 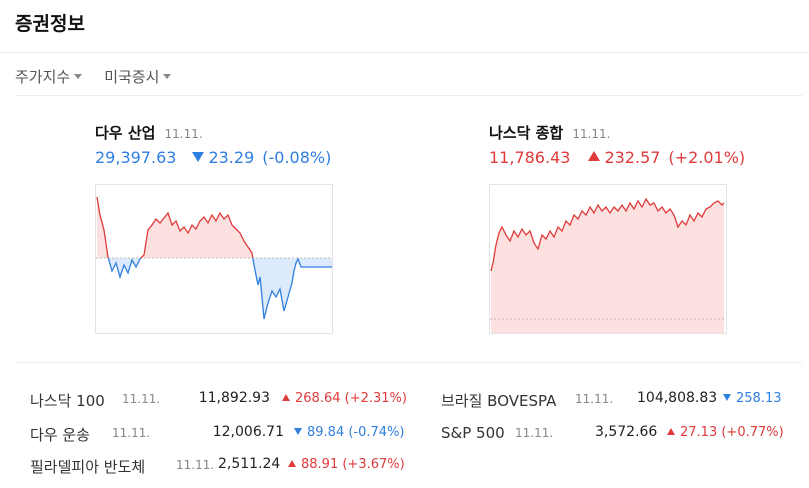 I want to click on index-change-group: 27.13 (+0.77%), so click(x=725, y=432).